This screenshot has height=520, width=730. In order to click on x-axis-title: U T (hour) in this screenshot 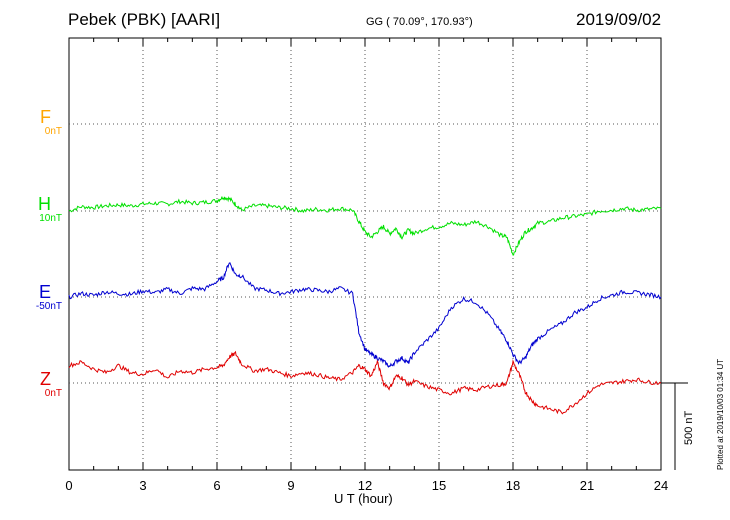, I will do `click(363, 498)`.